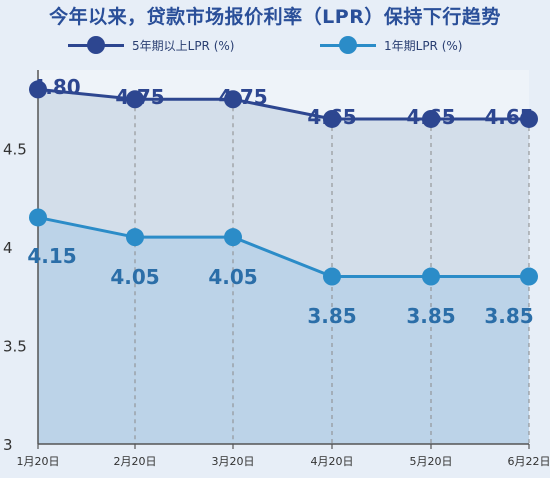  I want to click on data-label-1y: 4.15, so click(51, 256).